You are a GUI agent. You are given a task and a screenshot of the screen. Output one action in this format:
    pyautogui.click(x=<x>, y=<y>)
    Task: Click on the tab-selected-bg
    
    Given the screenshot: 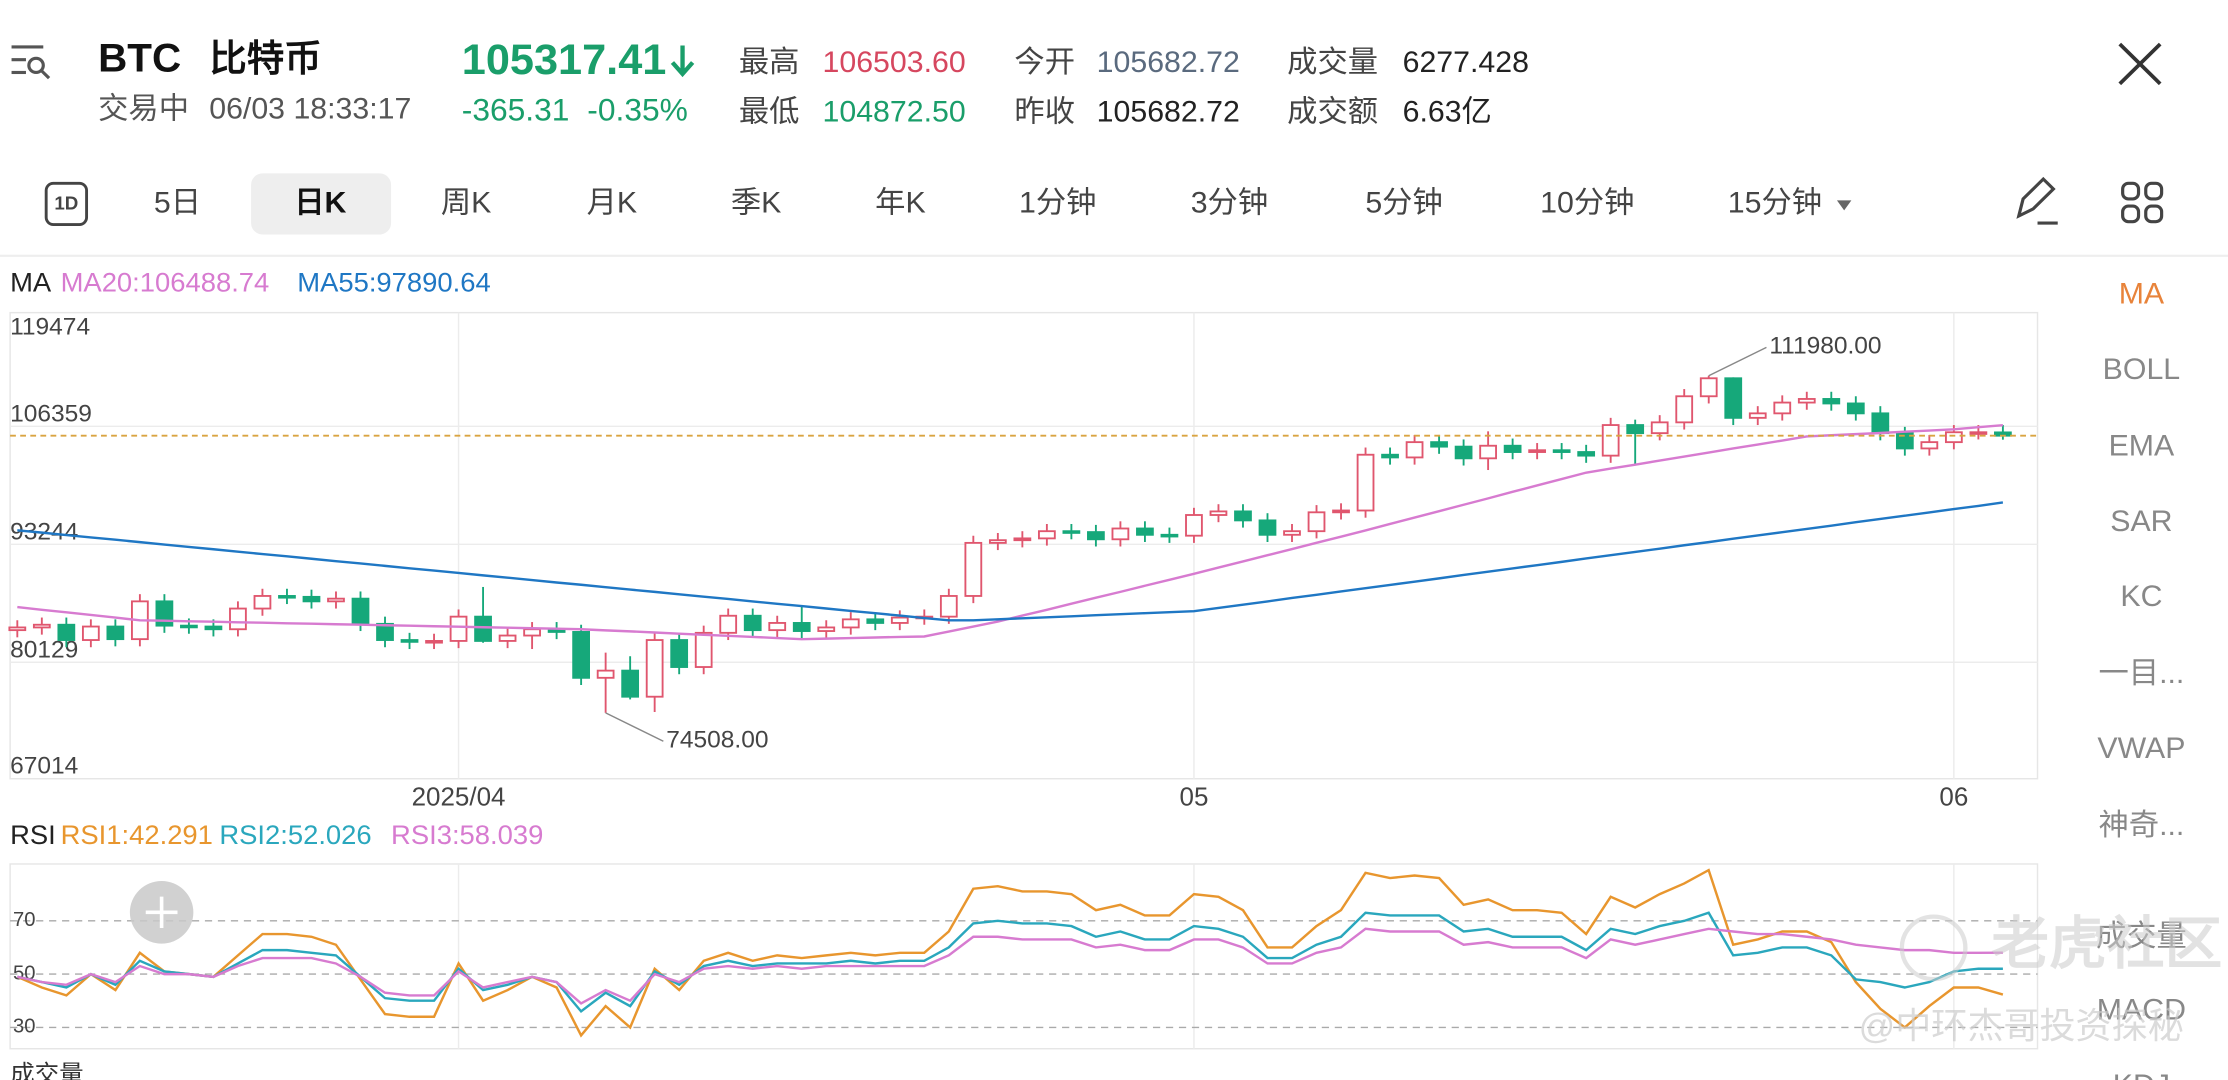 What is the action you would take?
    pyautogui.click(x=321, y=204)
    